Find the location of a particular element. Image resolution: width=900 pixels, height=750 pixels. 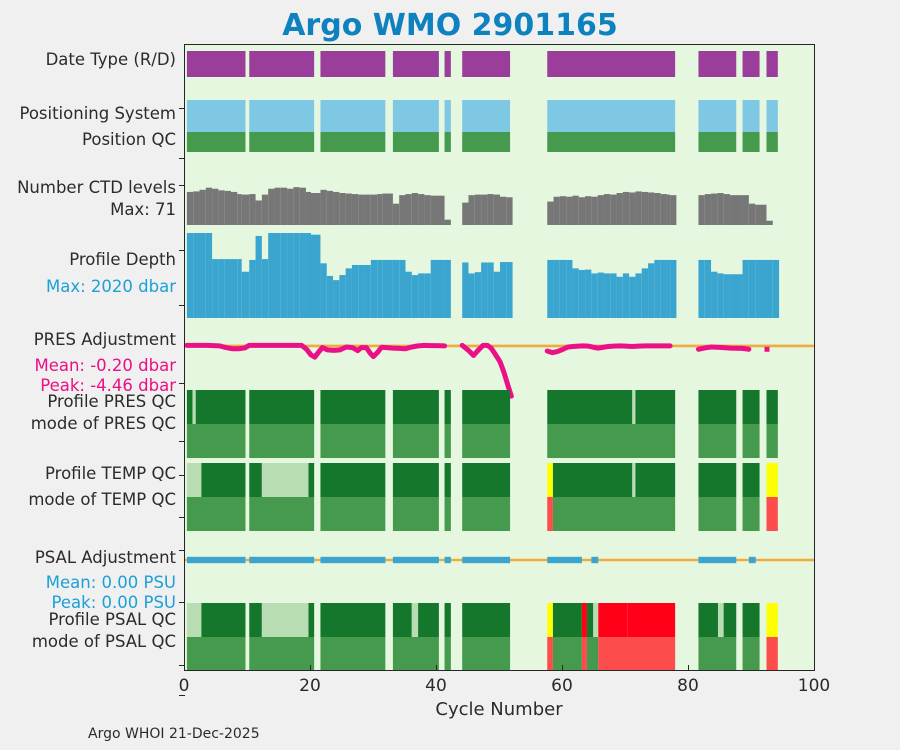

row-label-positioning: Positioning System is located at coordinates (97, 113).